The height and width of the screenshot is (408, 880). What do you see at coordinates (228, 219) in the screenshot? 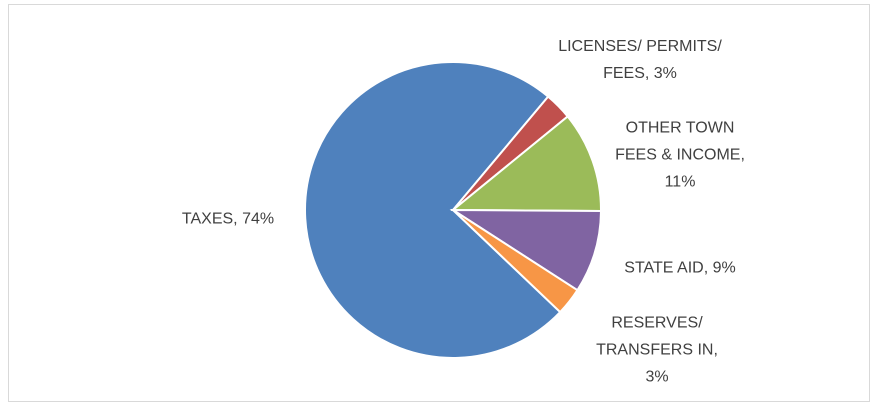
I see `data-label: TAXES, 74%` at bounding box center [228, 219].